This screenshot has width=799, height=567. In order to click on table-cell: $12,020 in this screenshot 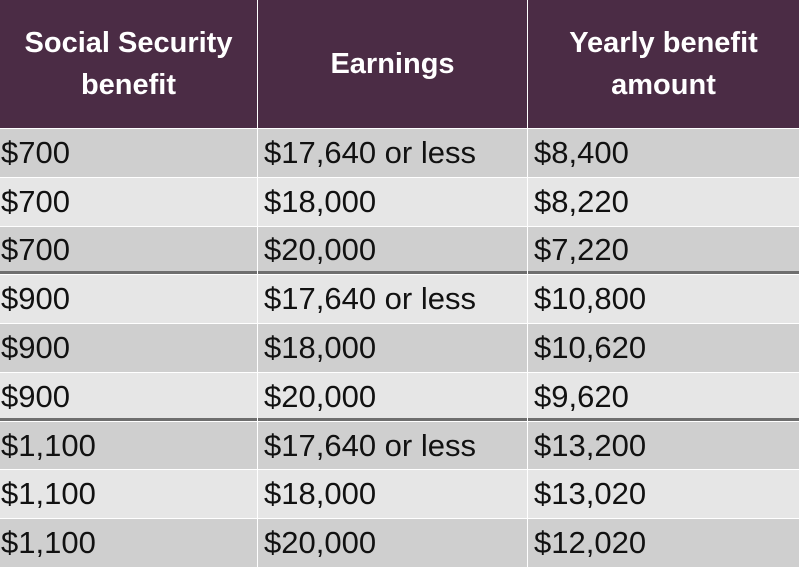, I will do `click(663, 543)`.